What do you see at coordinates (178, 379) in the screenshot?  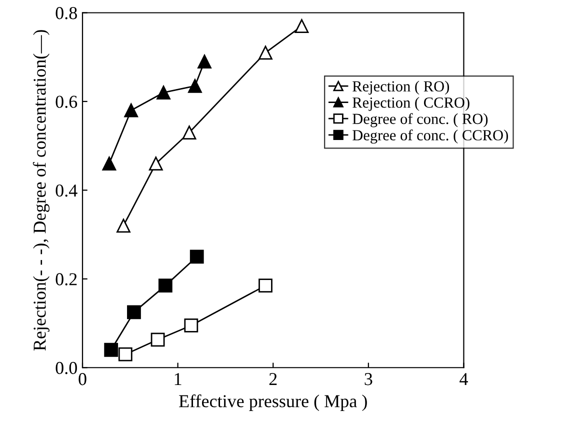 I see `x-tick-label: 1` at bounding box center [178, 379].